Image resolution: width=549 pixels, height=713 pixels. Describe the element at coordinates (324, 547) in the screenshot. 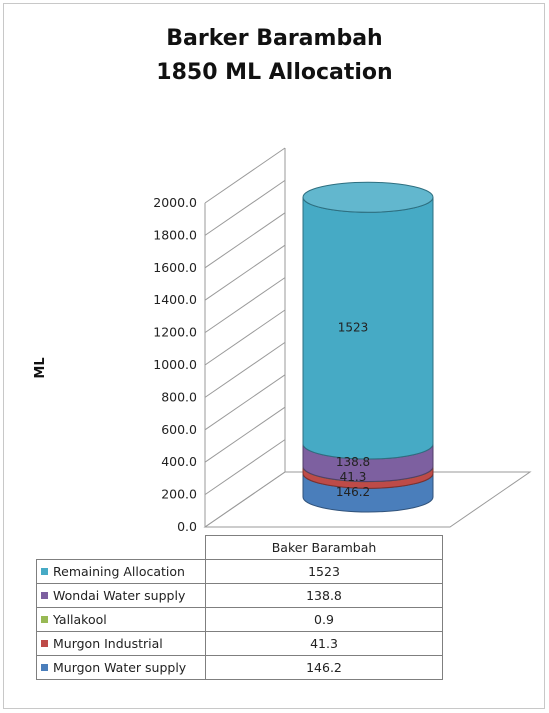

I see `category-label: Baker Barambah` at that location.